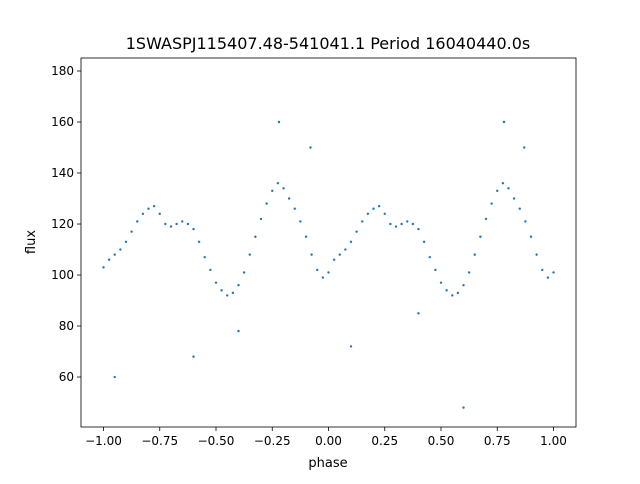 This screenshot has height=484, width=640. I want to click on x-tick-label: 0.00, so click(328, 441).